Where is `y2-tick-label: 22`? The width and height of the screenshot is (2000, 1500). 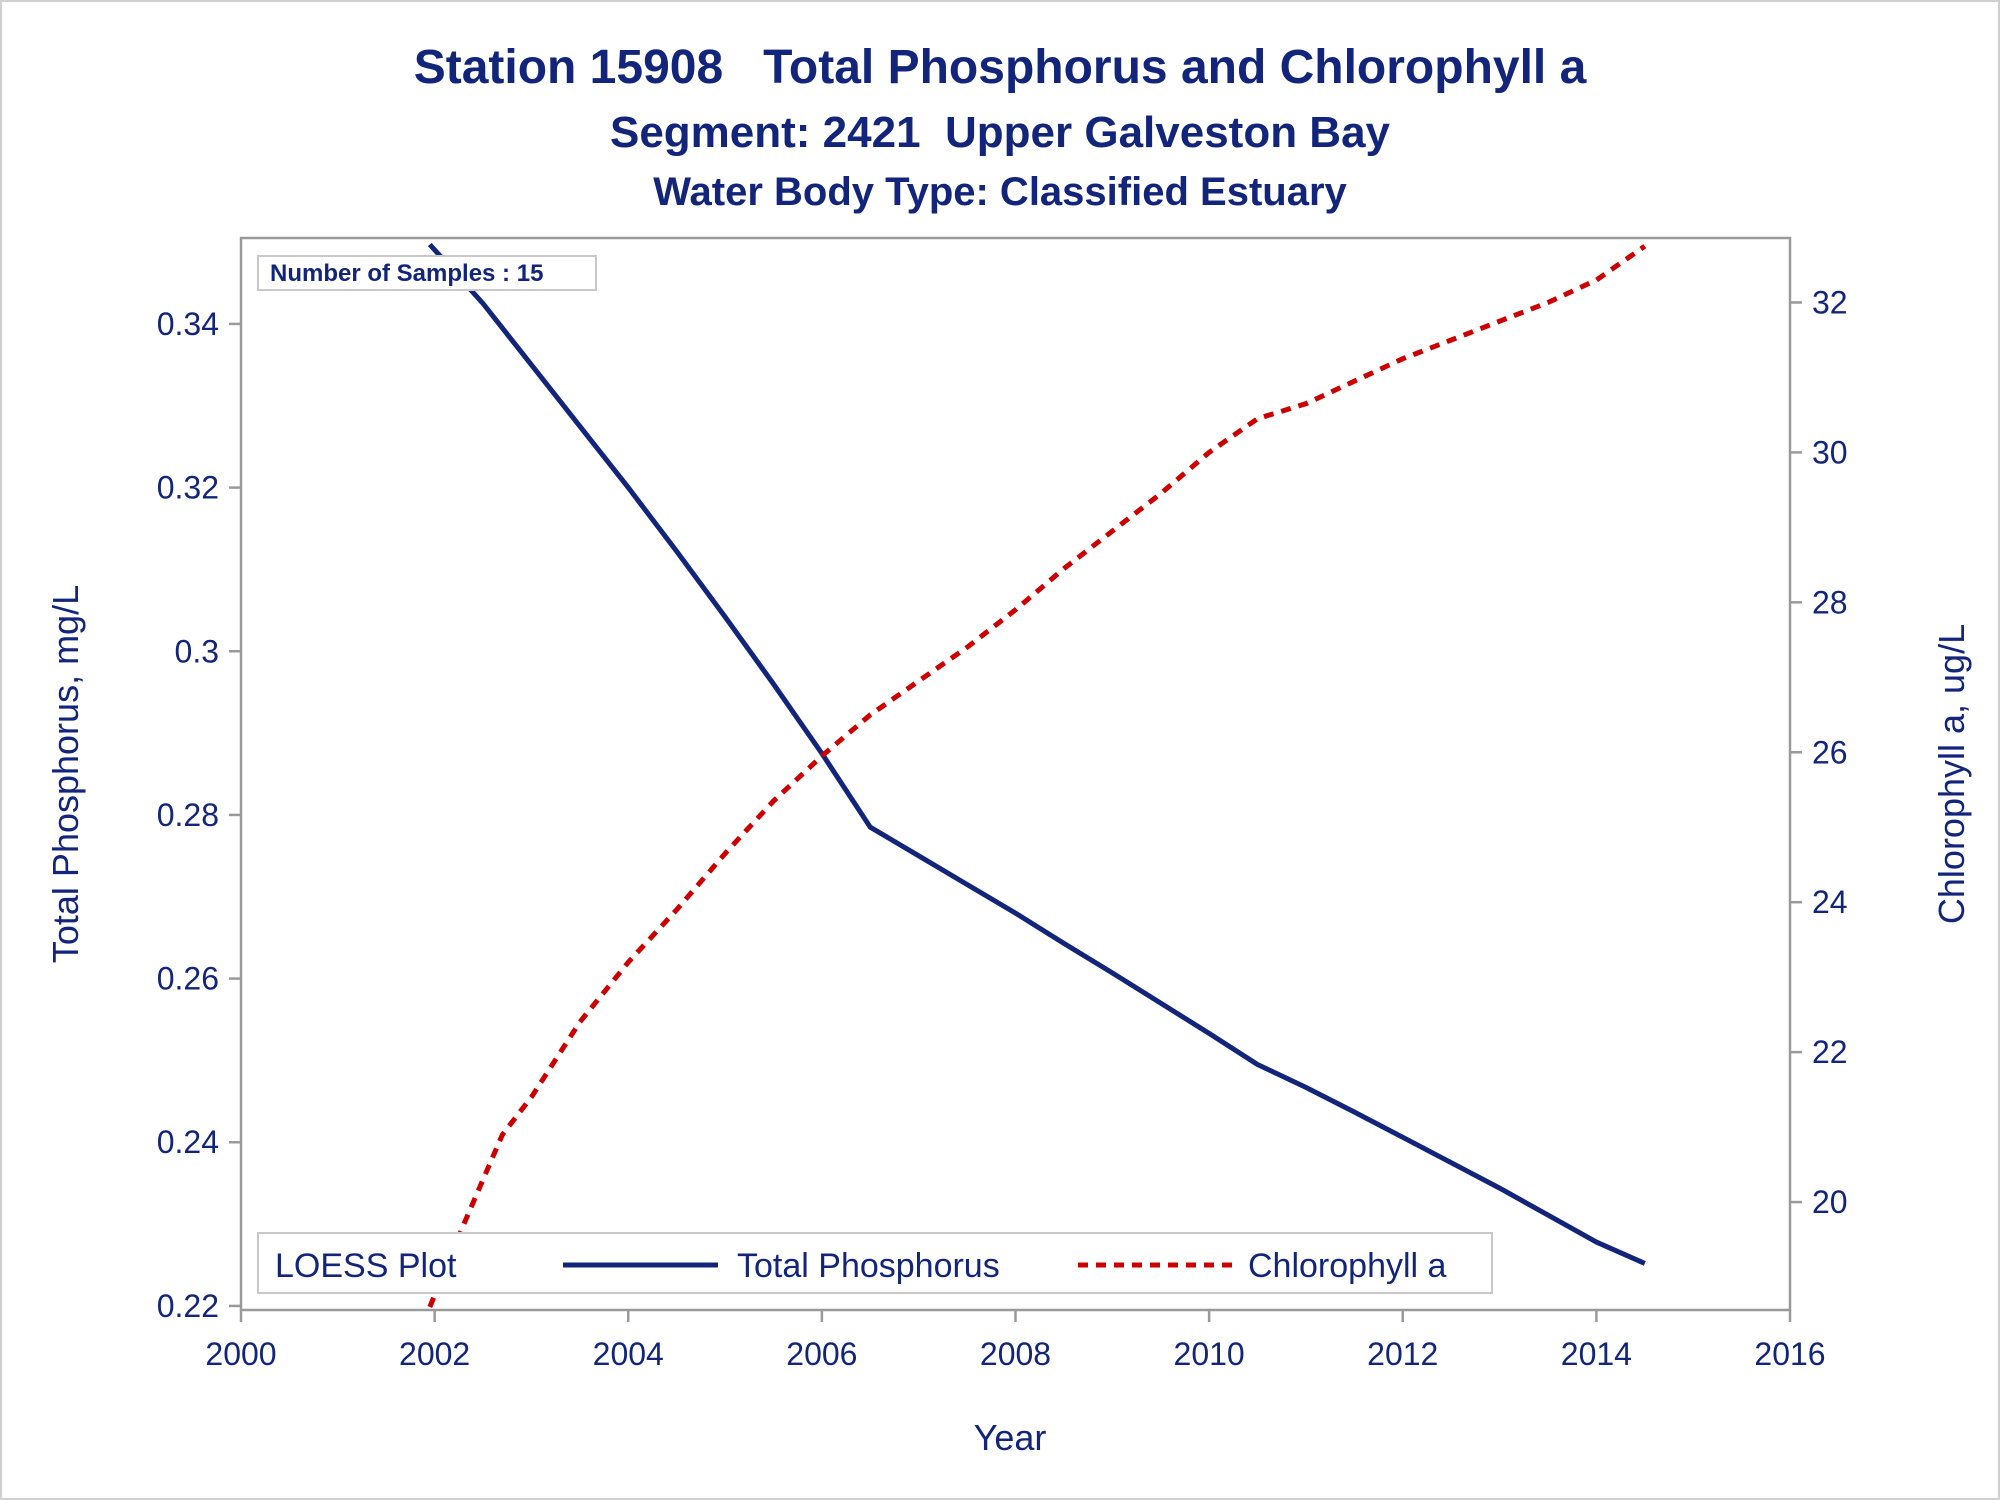 y2-tick-label: 22 is located at coordinates (1830, 1052).